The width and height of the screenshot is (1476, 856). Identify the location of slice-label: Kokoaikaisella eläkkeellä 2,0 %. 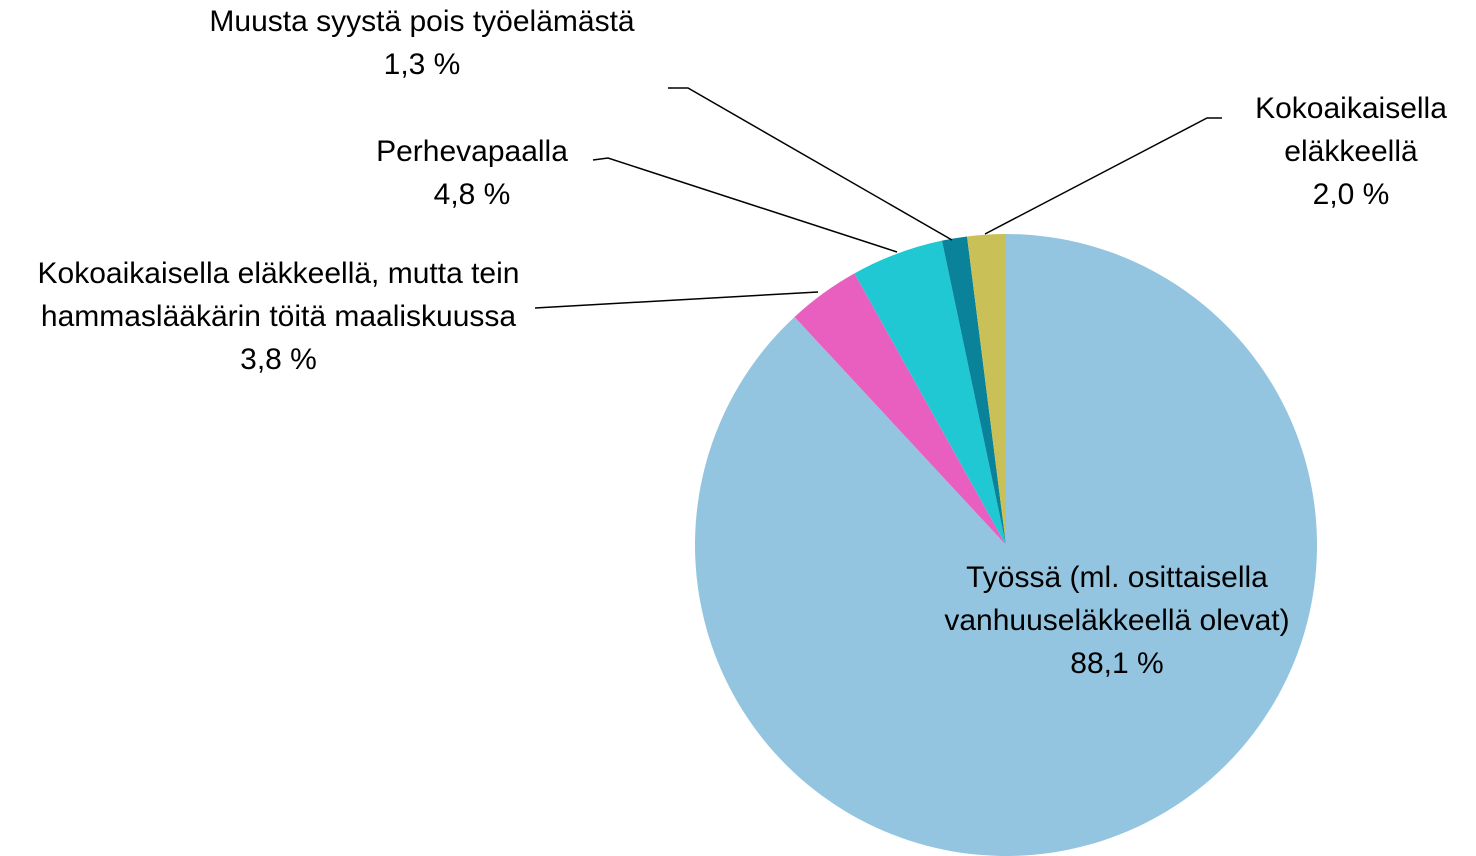
(1351, 151).